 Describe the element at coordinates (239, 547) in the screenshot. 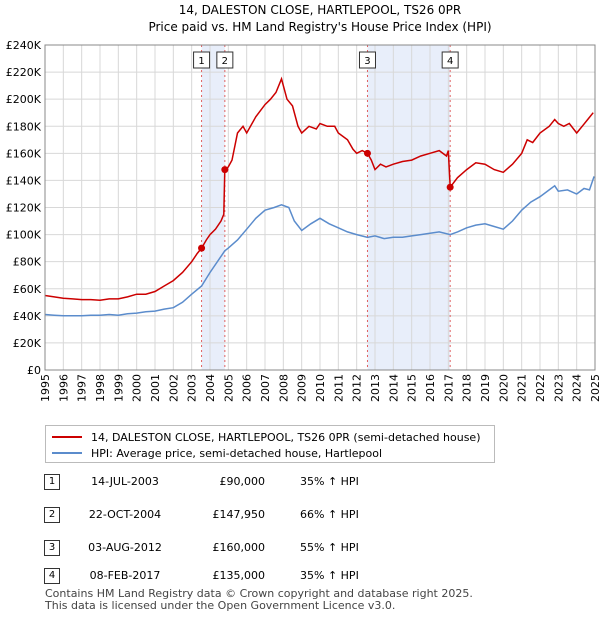

I see `sale-price: £160,000` at that location.